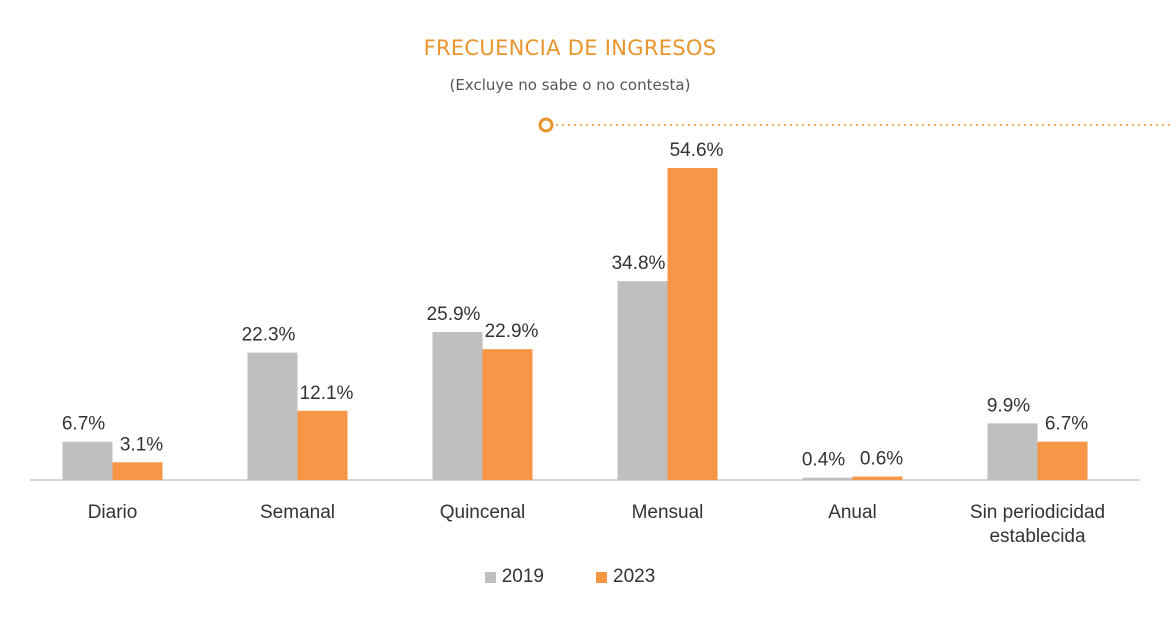 This screenshot has height=639, width=1170. Describe the element at coordinates (570, 48) in the screenshot. I see `chart-title: FRECUENCIA DE INGRESOS` at that location.